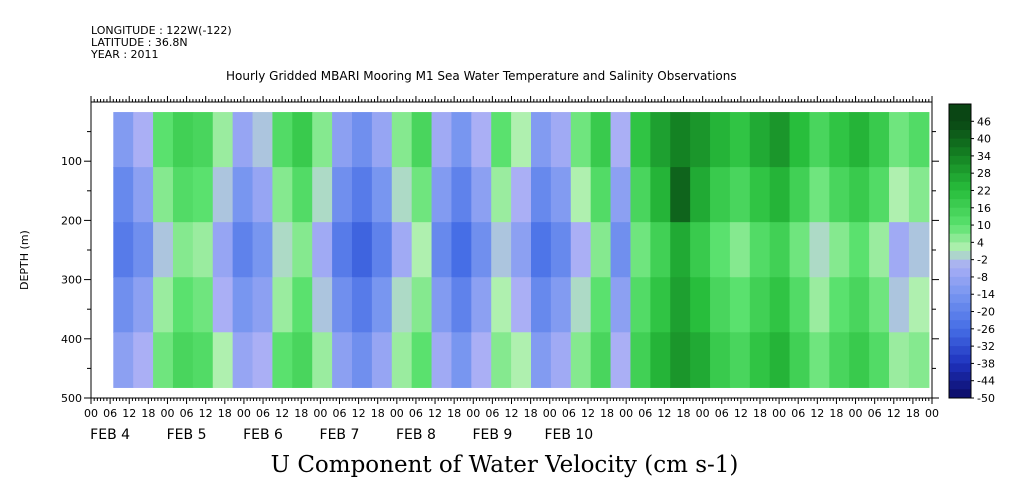  Describe the element at coordinates (986, 312) in the screenshot. I see `colorbar-label: -20` at that location.